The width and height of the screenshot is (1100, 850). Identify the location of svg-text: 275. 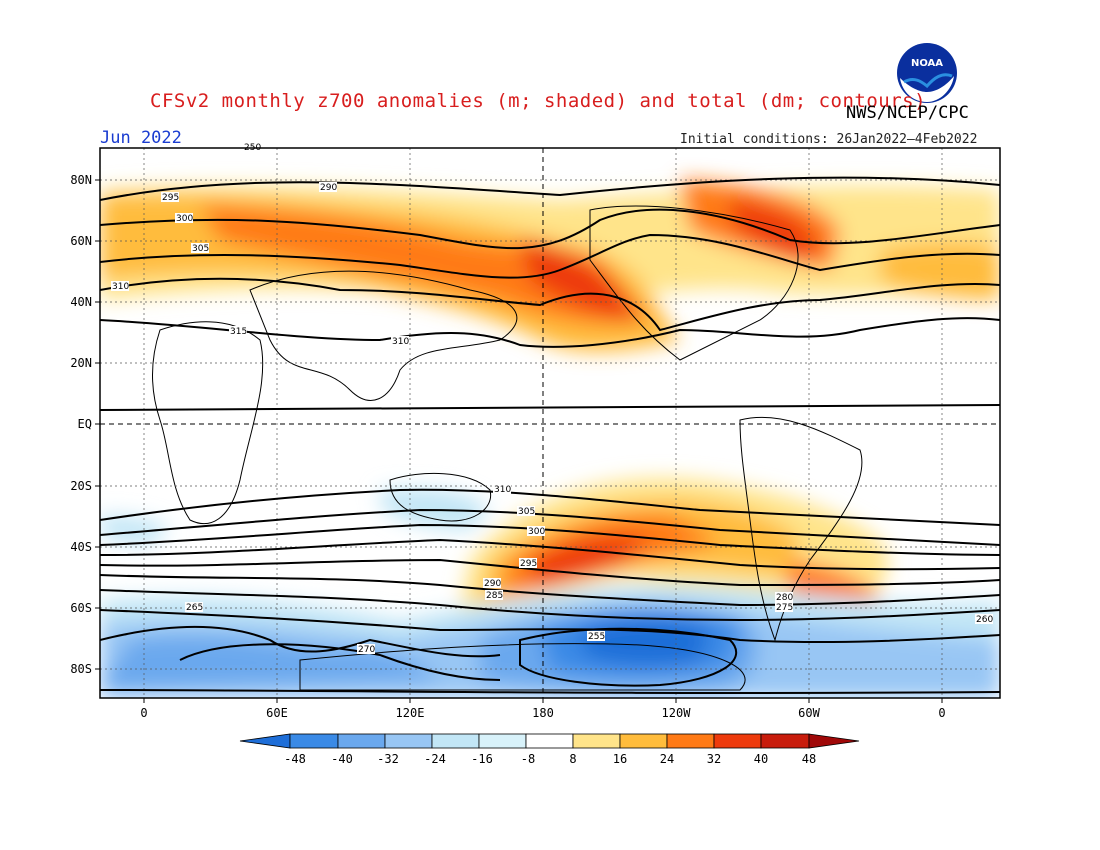
(784, 608).